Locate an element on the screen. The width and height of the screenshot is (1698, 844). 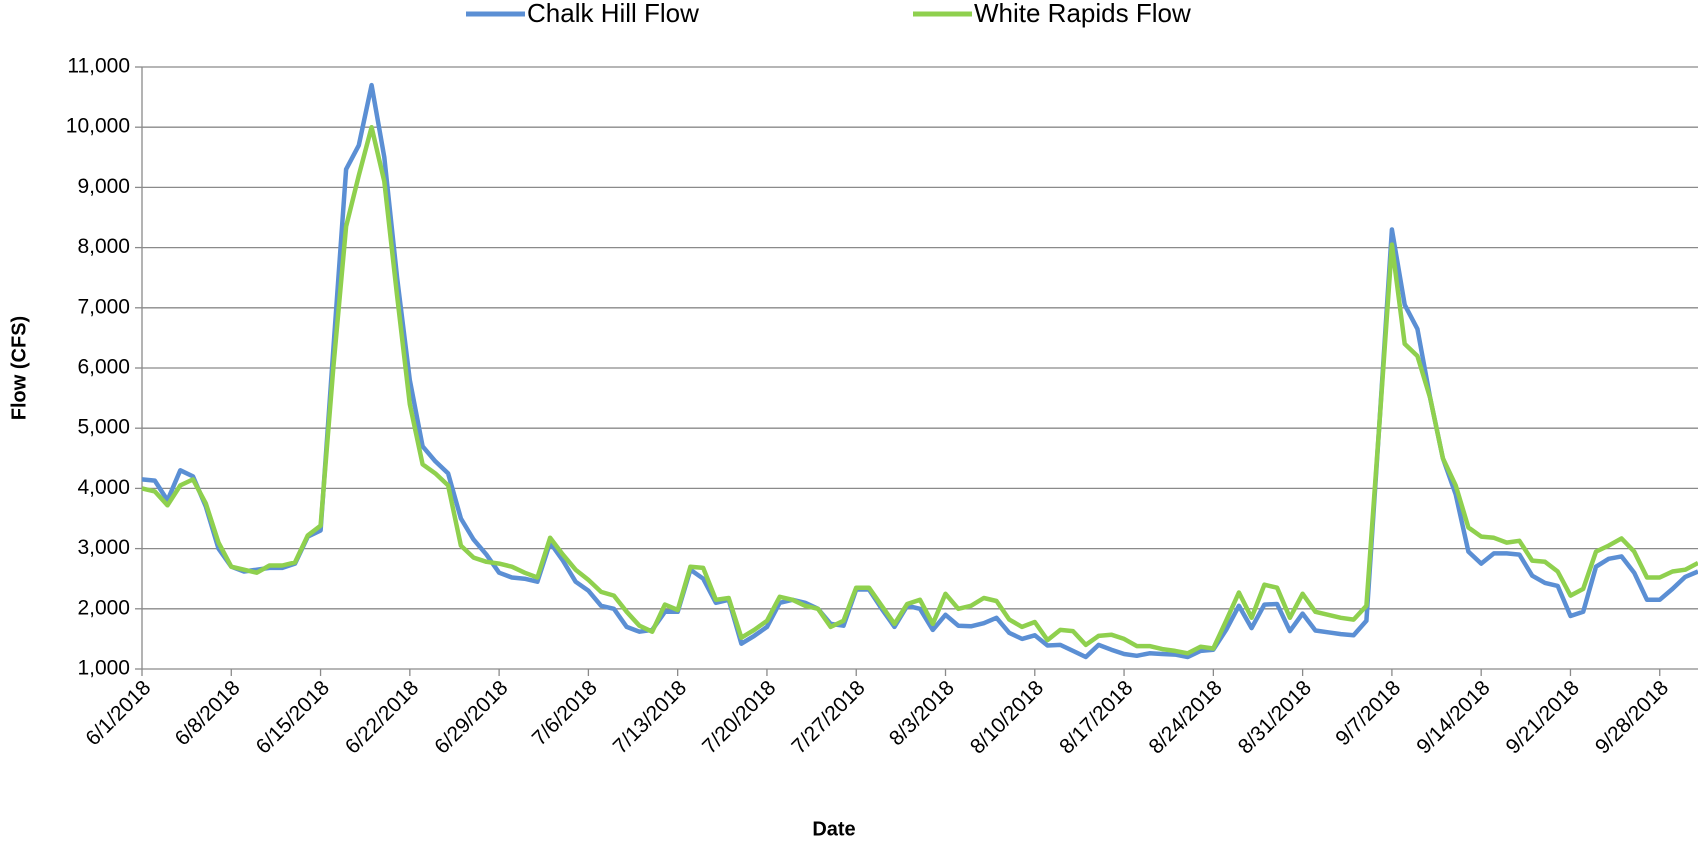
x-tick-label: 9/14/2018 is located at coordinates (1453, 717).